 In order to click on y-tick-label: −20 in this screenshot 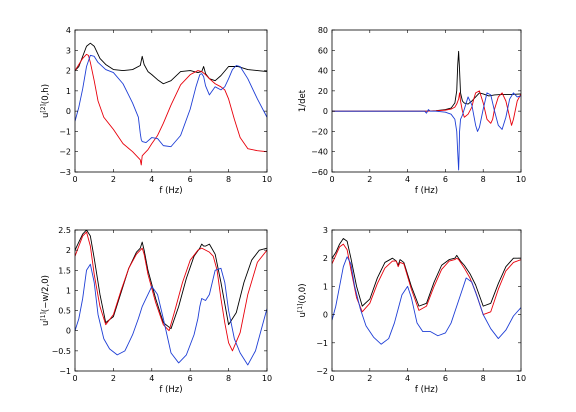, I will do `click(319, 131)`.